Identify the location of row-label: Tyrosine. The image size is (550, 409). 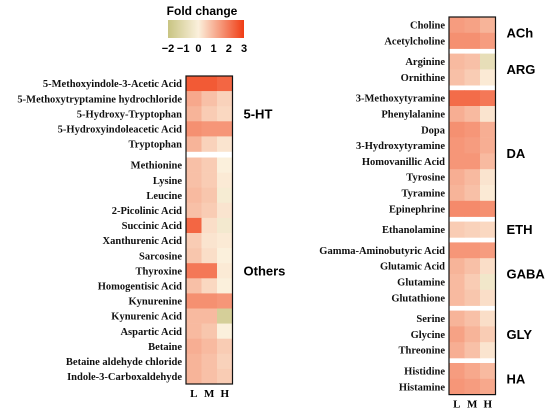
(425, 178).